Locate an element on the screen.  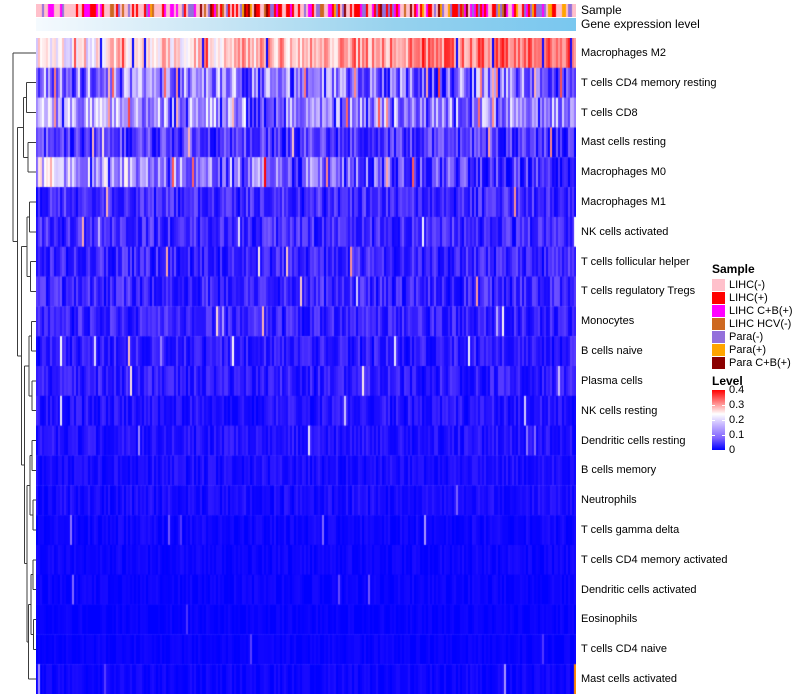
row-dendrogram is located at coordinates (24, 366).